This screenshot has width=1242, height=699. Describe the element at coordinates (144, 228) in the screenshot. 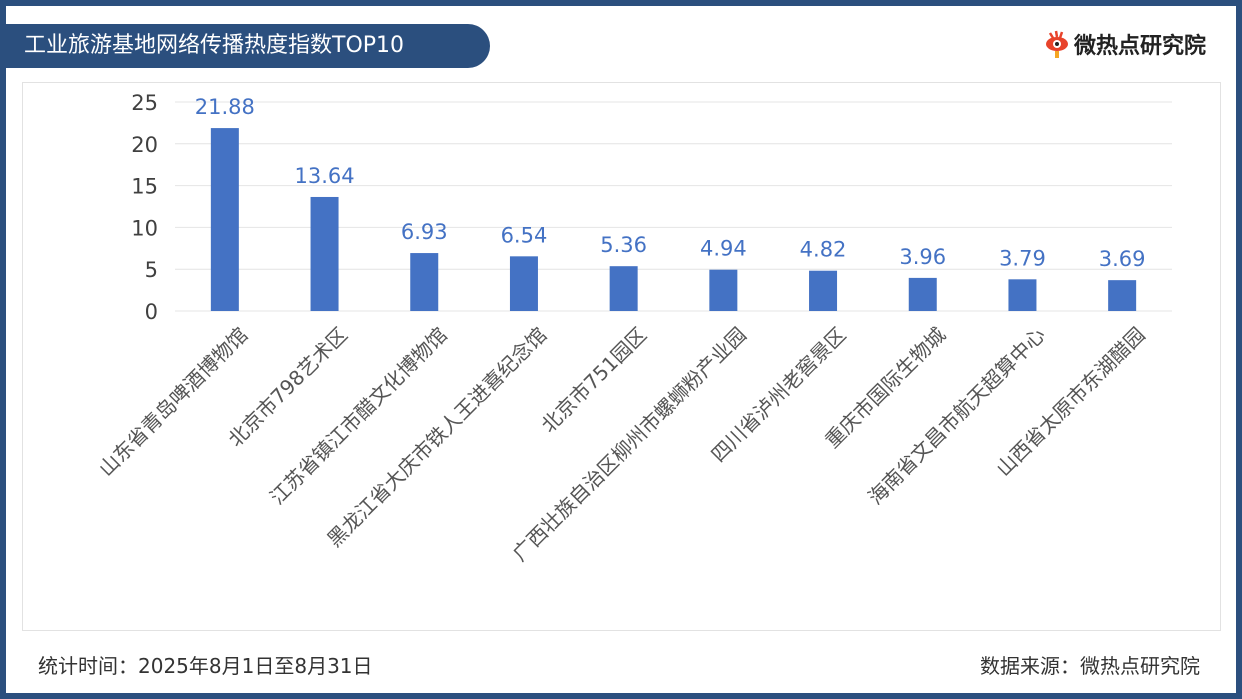

I see `y-tick-label: 10` at that location.